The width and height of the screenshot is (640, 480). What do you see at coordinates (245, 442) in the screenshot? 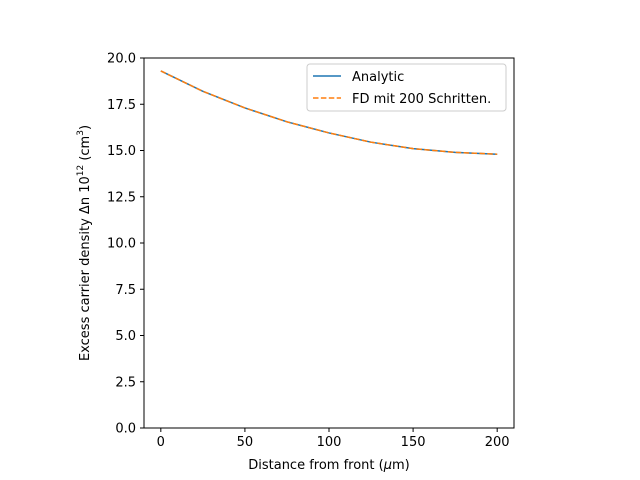
I see `x-tick-label: 50` at bounding box center [245, 442].